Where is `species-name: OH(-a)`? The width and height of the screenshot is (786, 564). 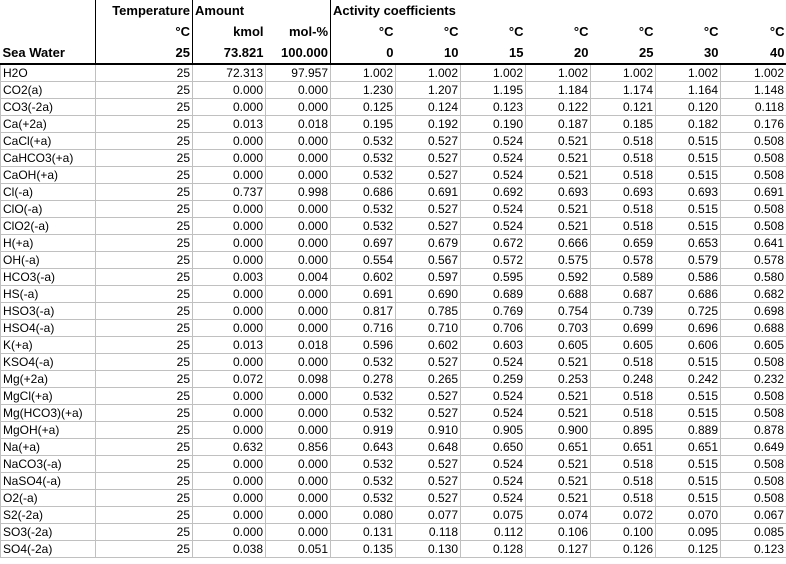
species-name: OH(-a) is located at coordinates (48, 260).